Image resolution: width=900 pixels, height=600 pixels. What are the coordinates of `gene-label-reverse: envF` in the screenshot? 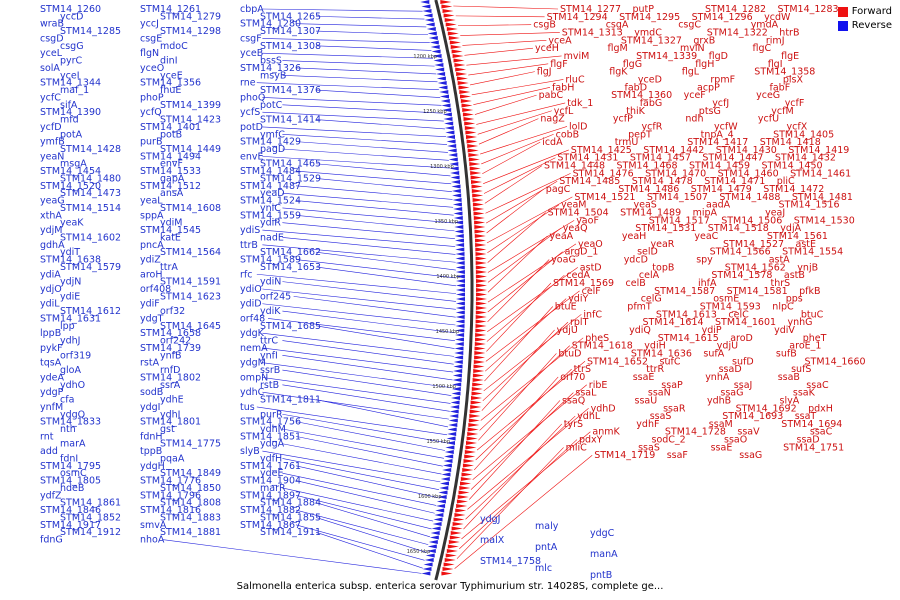 It's located at (171, 164).